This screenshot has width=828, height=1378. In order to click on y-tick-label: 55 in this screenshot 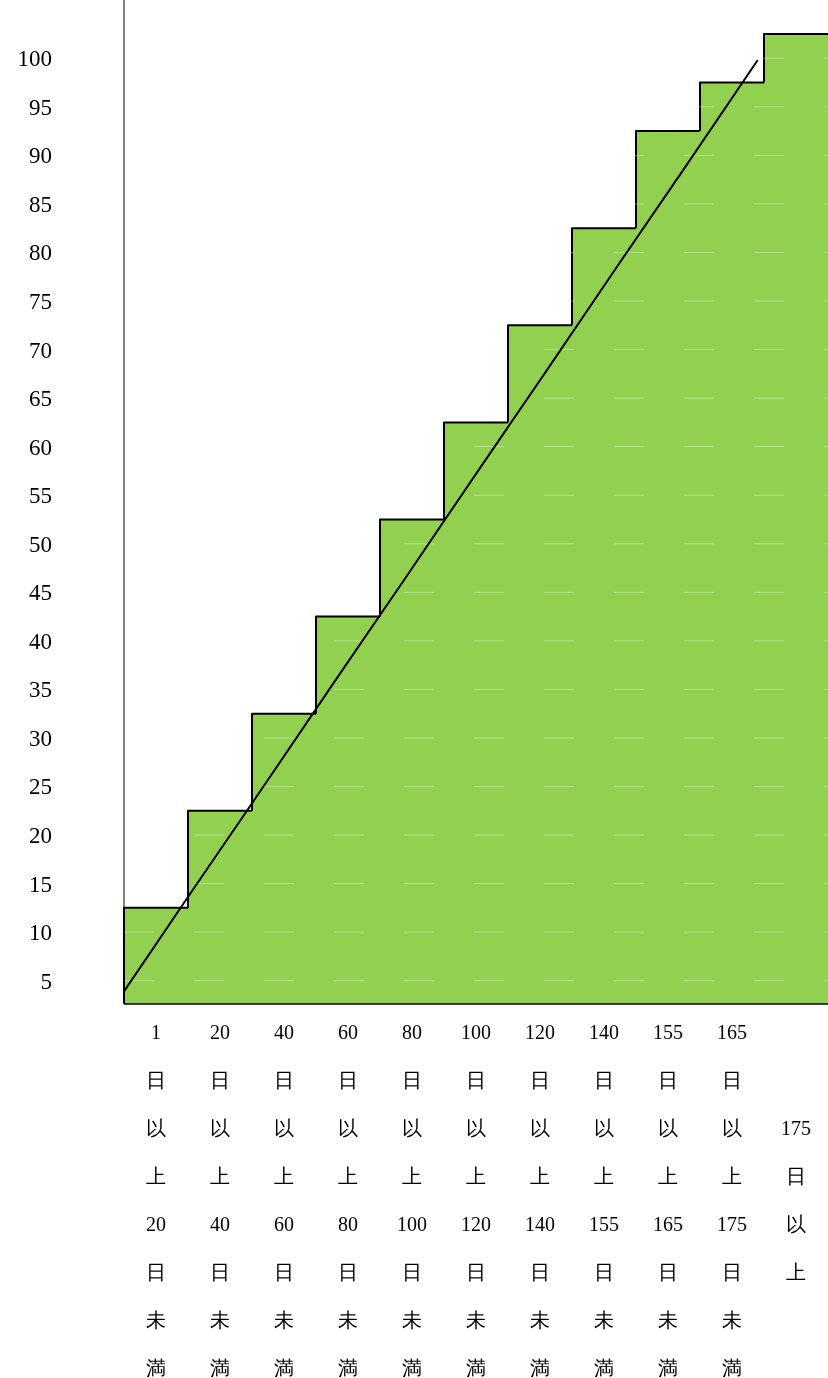, I will do `click(40, 496)`.